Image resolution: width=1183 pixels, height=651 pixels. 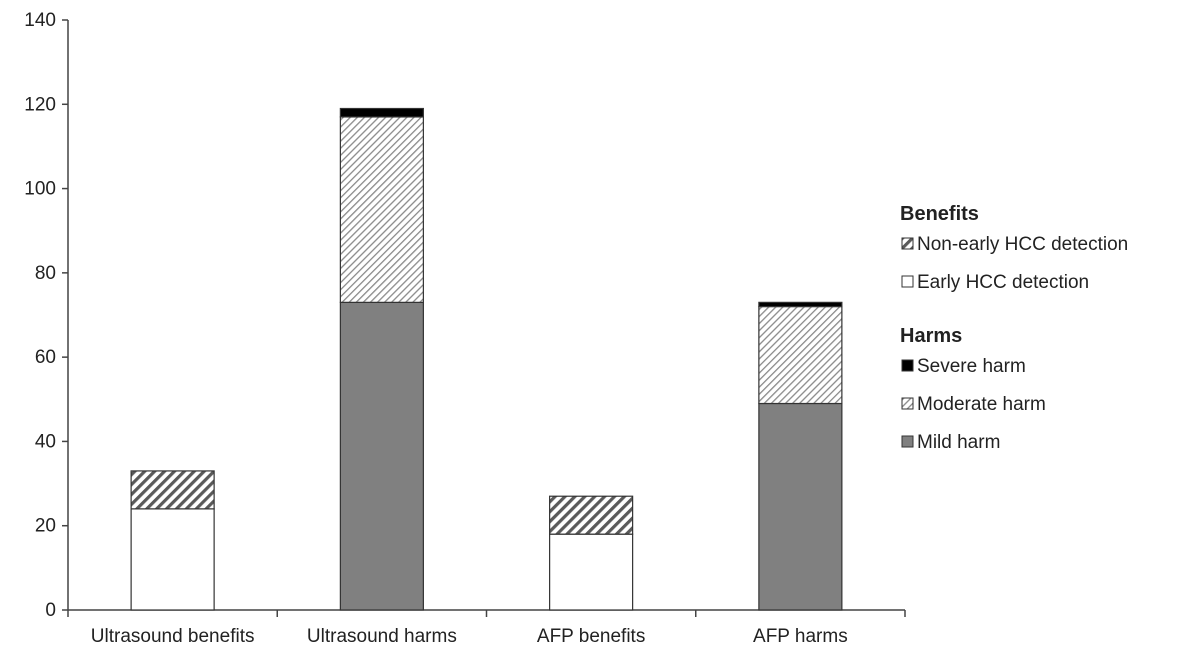 What do you see at coordinates (1022, 244) in the screenshot?
I see `legend-label: Non-early HCC detection` at bounding box center [1022, 244].